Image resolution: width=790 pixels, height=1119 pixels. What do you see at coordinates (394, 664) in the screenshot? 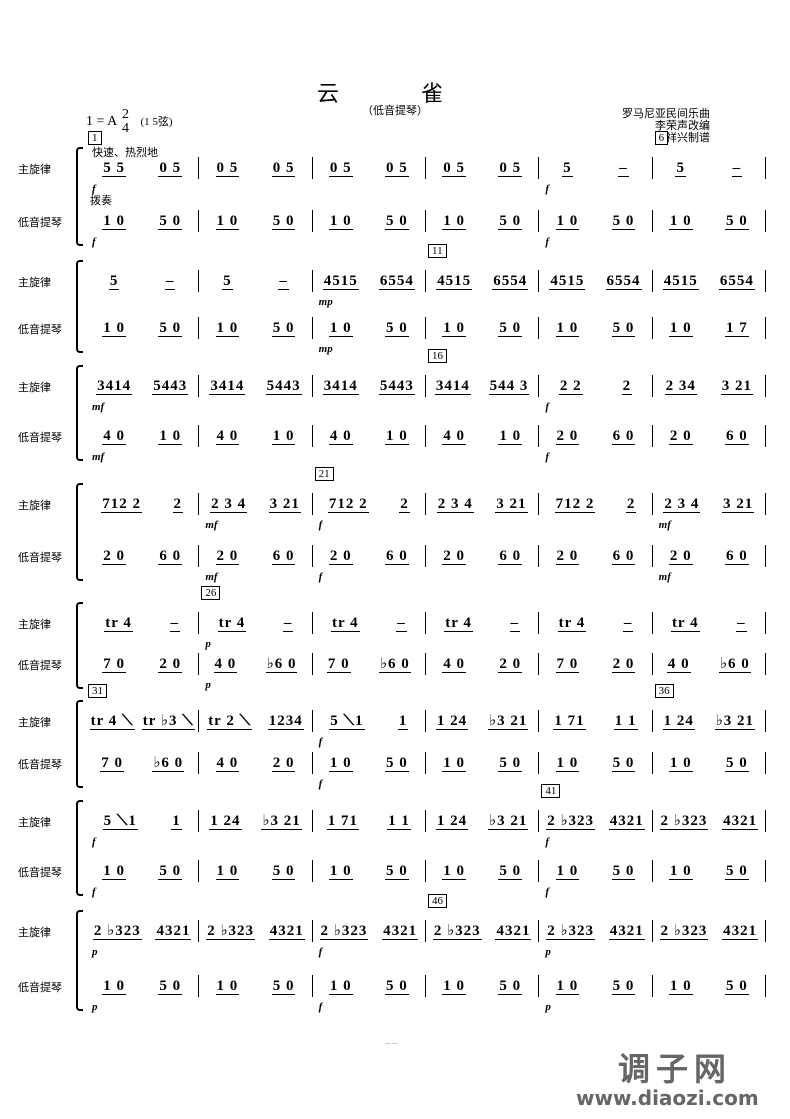
I see `note-group: ♭6 0` at bounding box center [394, 664].